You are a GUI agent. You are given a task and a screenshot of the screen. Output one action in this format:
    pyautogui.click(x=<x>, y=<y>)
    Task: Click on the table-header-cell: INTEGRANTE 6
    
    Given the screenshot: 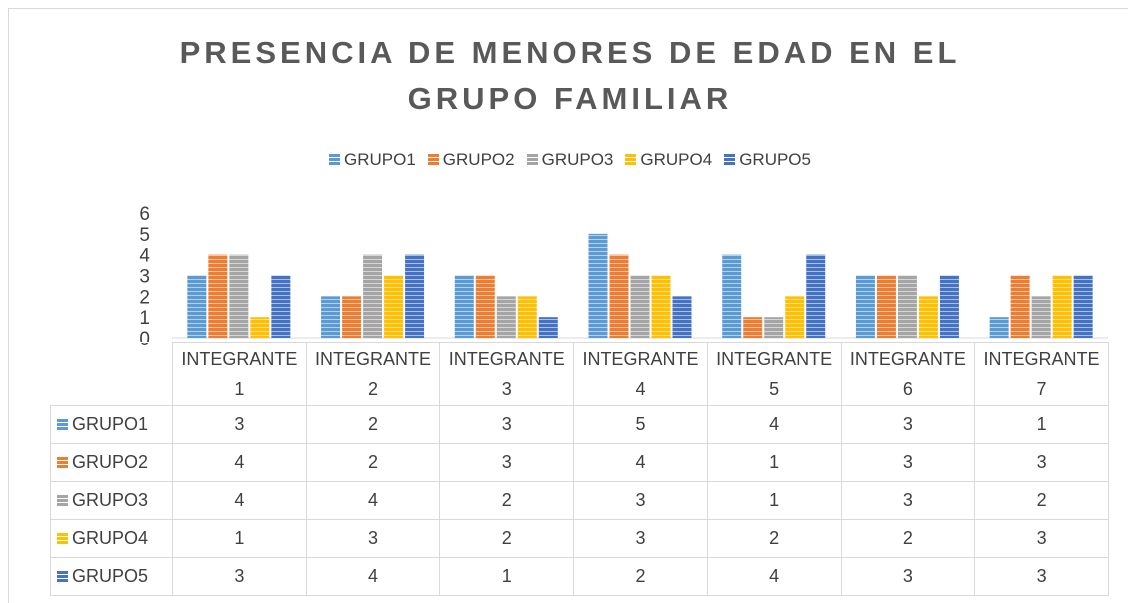 What is the action you would take?
    pyautogui.click(x=908, y=374)
    